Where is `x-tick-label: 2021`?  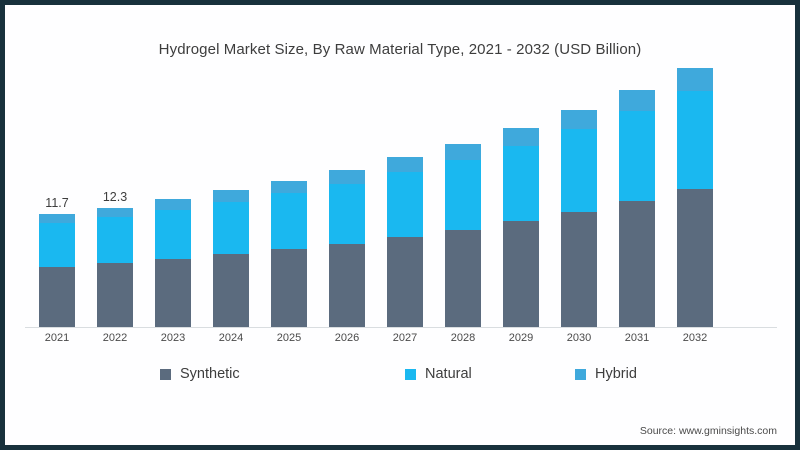 x-tick-label: 2021 is located at coordinates (57, 338).